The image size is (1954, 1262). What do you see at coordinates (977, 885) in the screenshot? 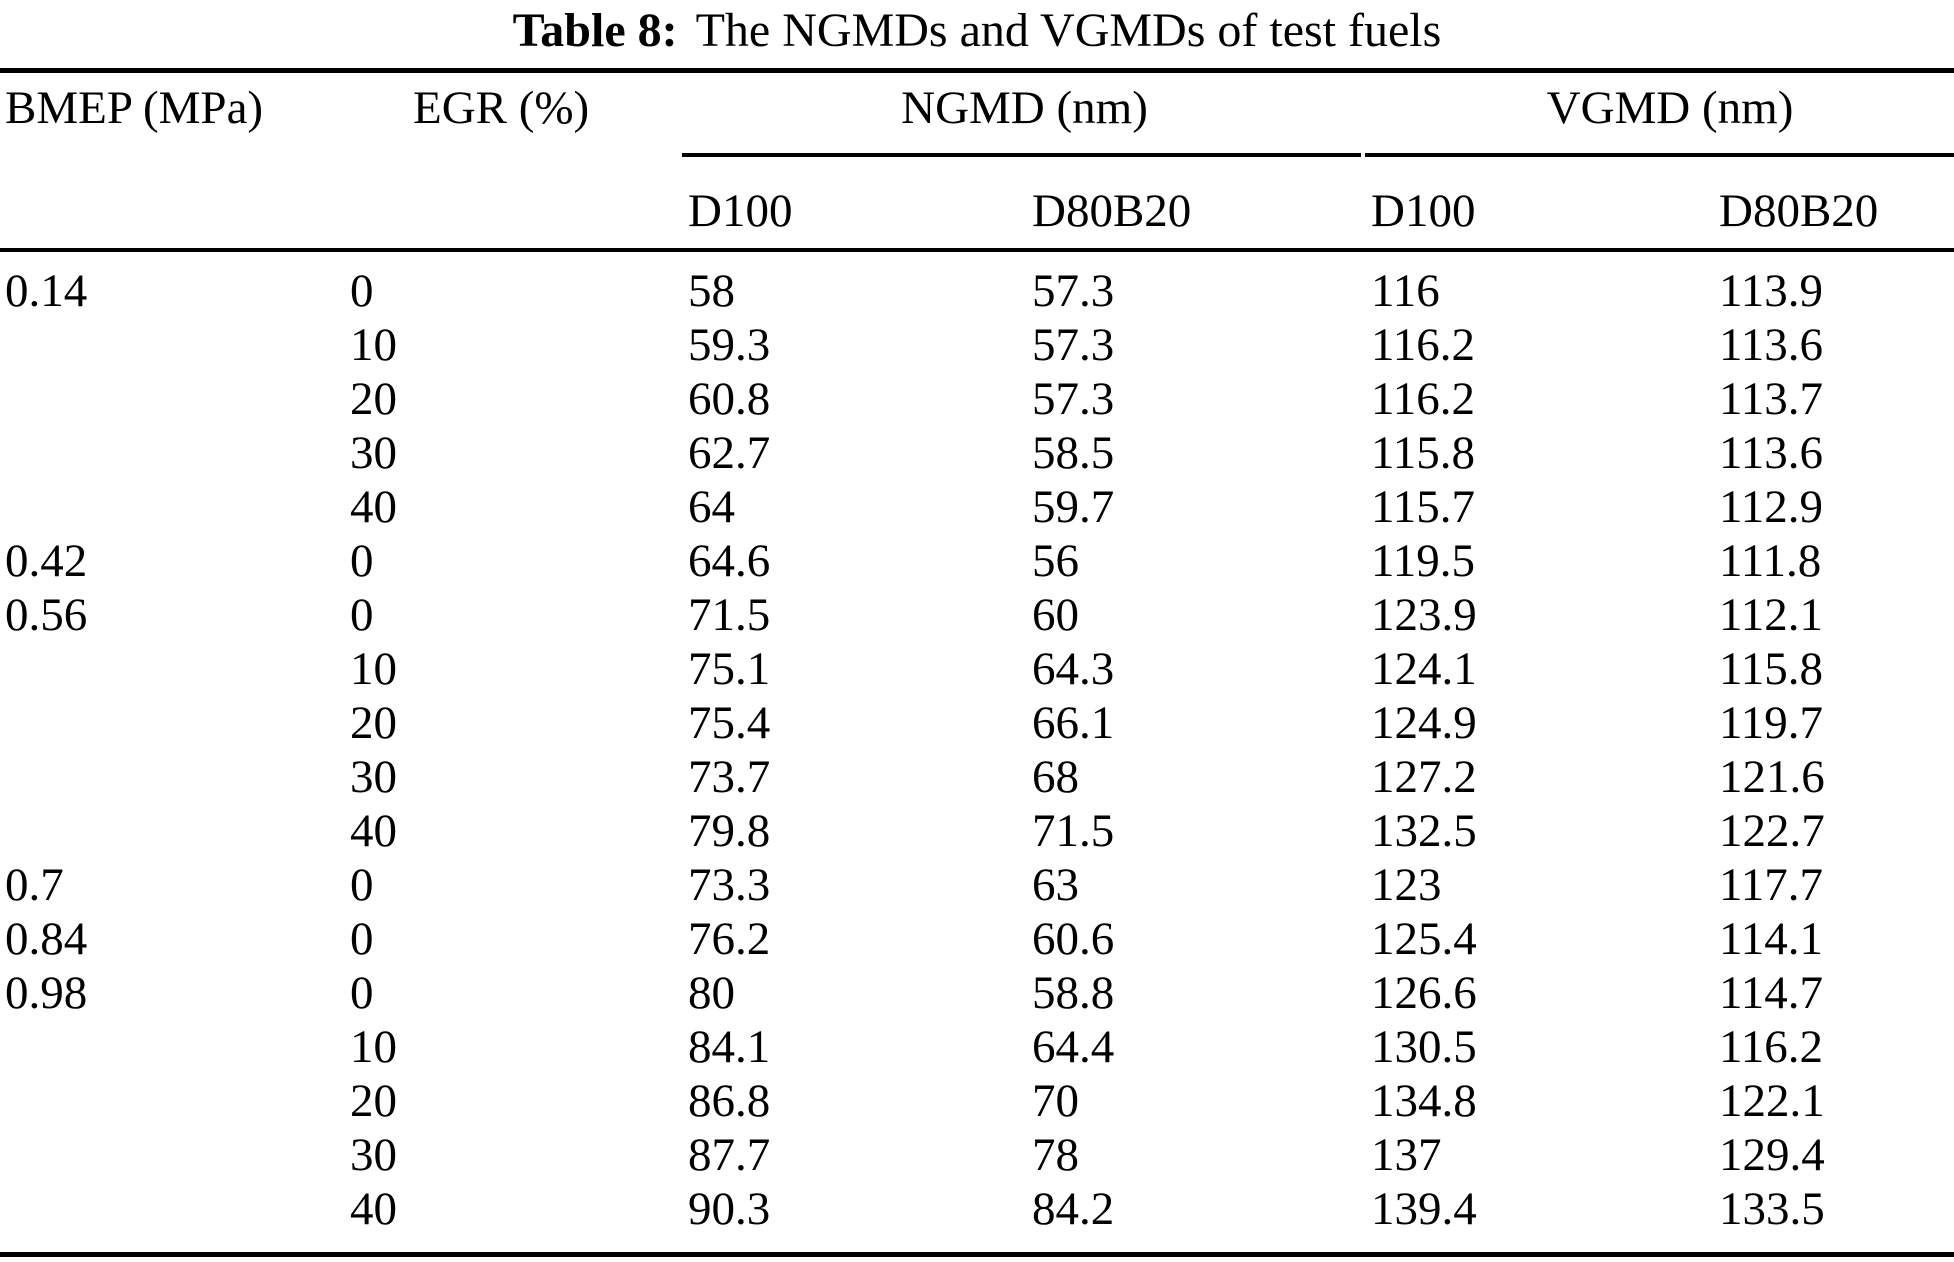
I see `table-row: 0.7 0 73.3 63 123 117.7` at bounding box center [977, 885].